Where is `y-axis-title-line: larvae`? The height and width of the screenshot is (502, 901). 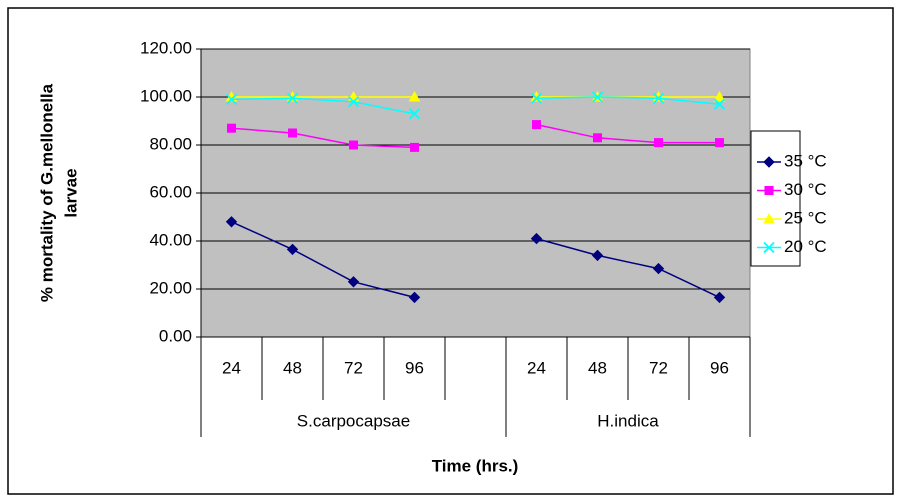
y-axis-title-line: larvae is located at coordinates (70, 192).